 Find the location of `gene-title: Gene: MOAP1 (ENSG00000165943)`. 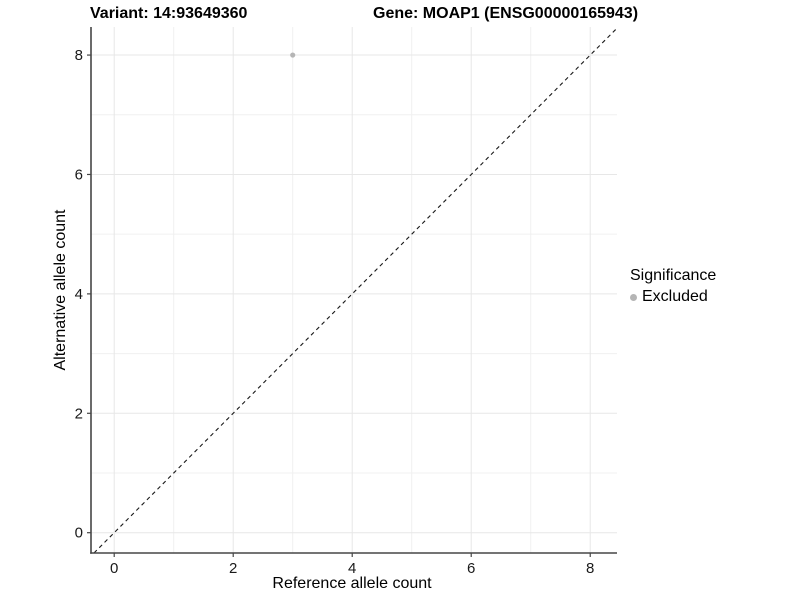

gene-title: Gene: MOAP1 (ENSG00000165943) is located at coordinates (506, 13).